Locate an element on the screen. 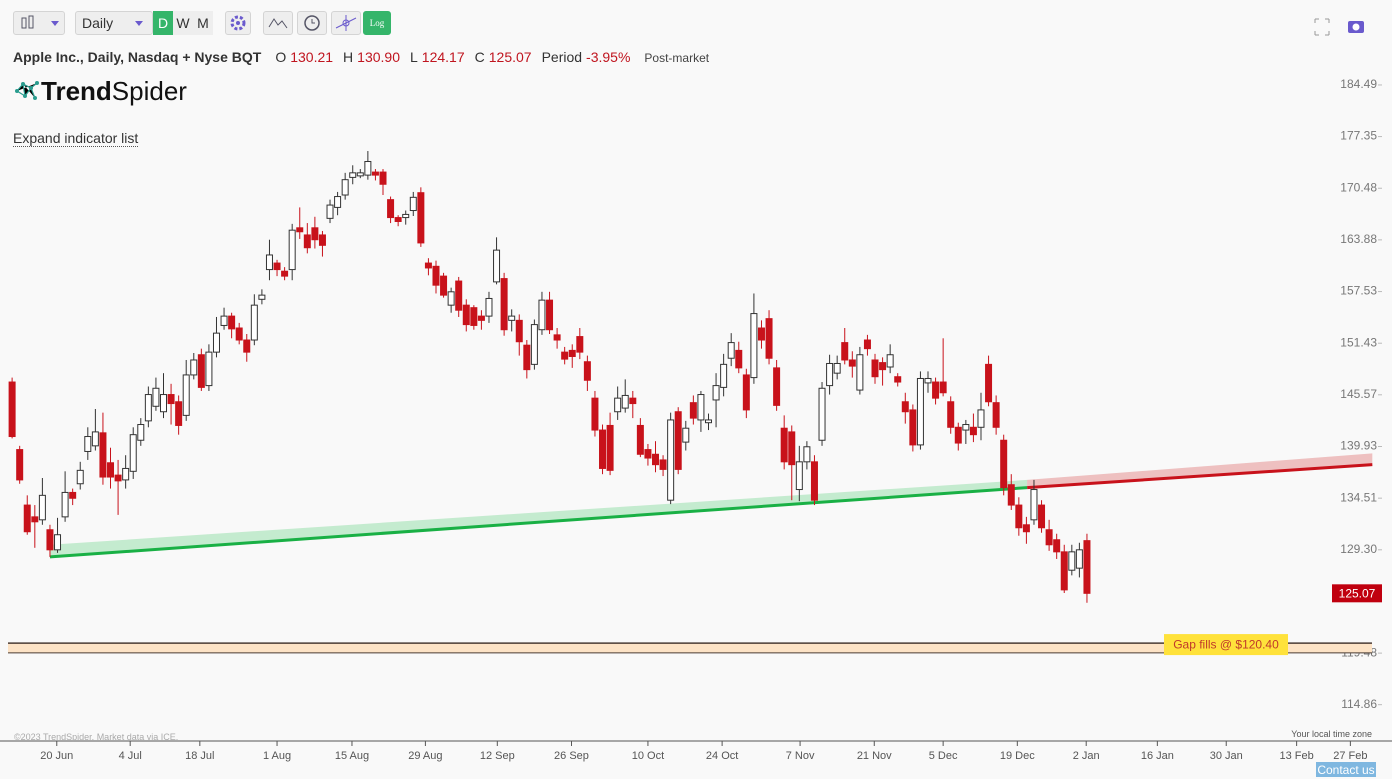 This screenshot has width=1392, height=779. contact-us: Contact us is located at coordinates (1346, 769).